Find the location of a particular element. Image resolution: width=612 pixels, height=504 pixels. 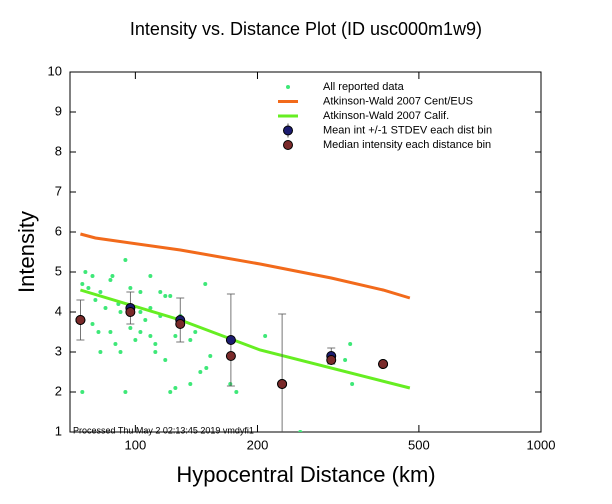

y-tick-label: 9 is located at coordinates (58, 110).